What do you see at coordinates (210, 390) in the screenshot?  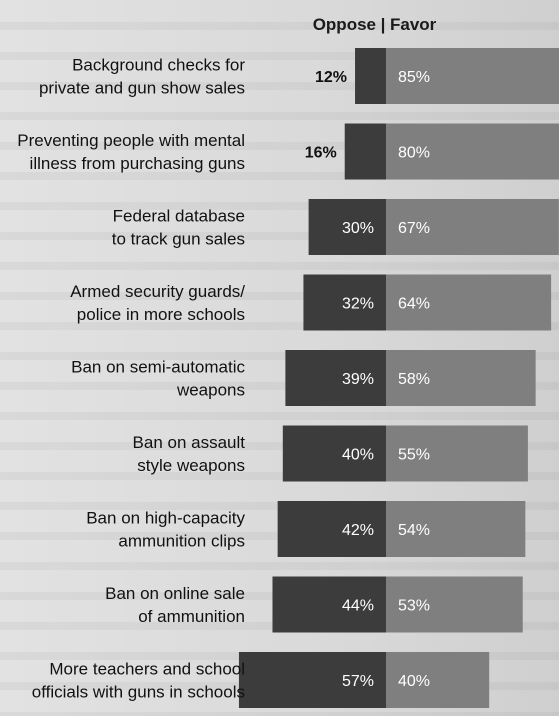 I see `category-label: weapons` at bounding box center [210, 390].